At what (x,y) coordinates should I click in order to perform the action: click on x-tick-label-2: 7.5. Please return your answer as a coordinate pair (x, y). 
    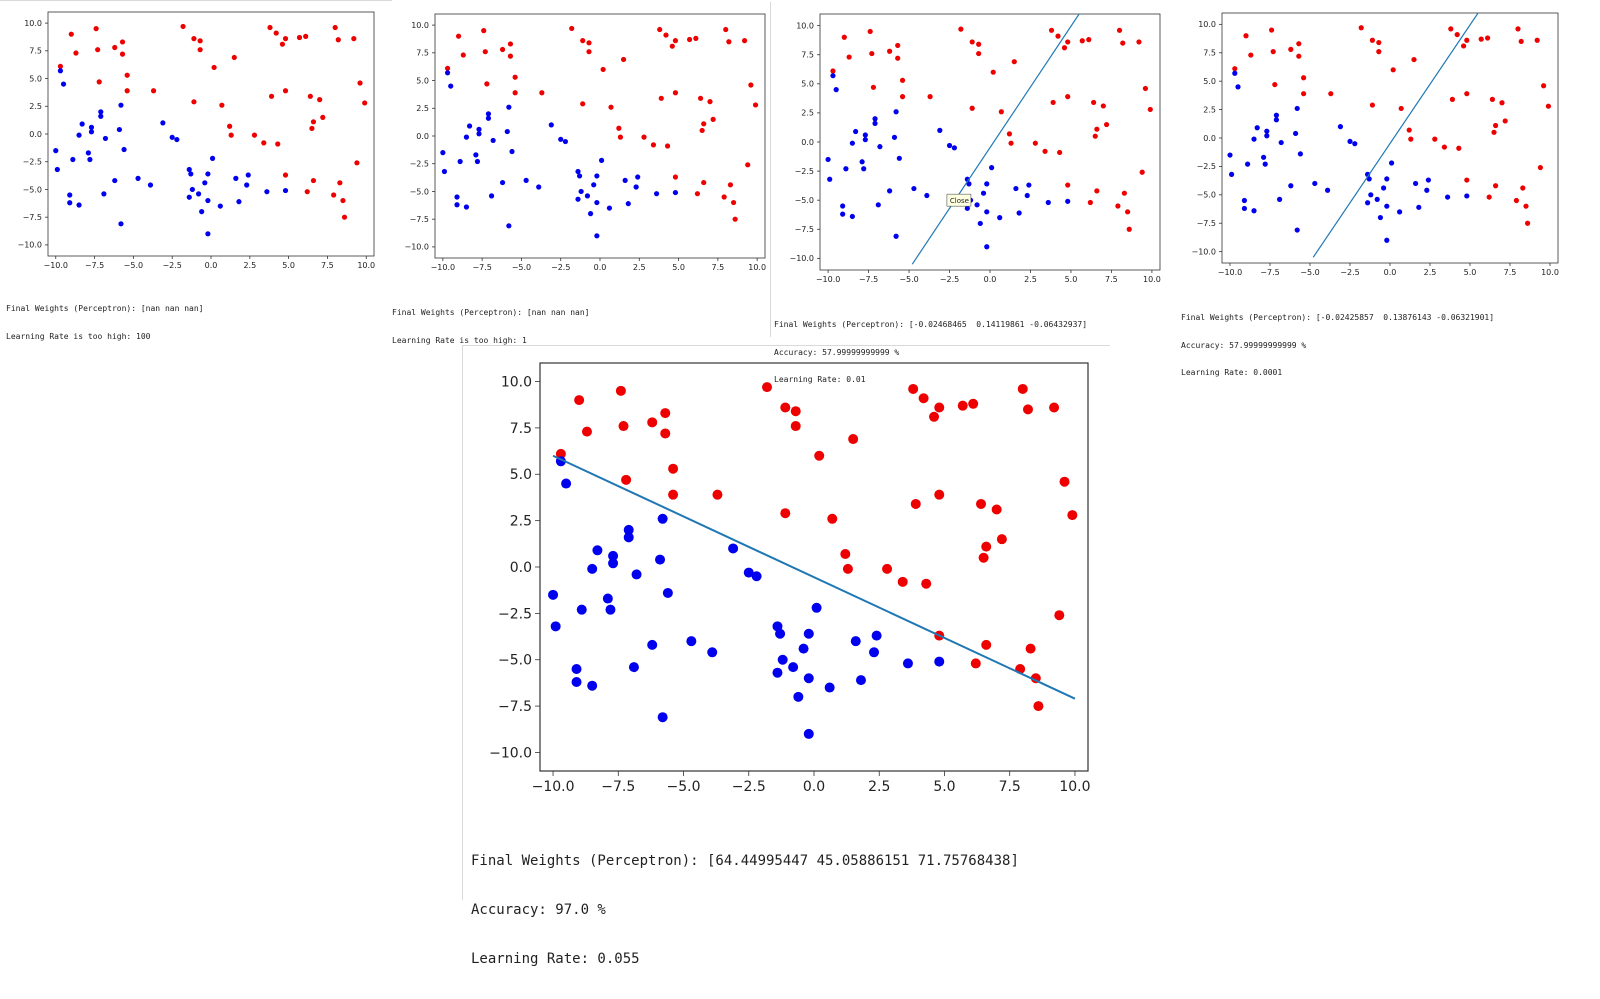
    Looking at the image, I should click on (717, 267).